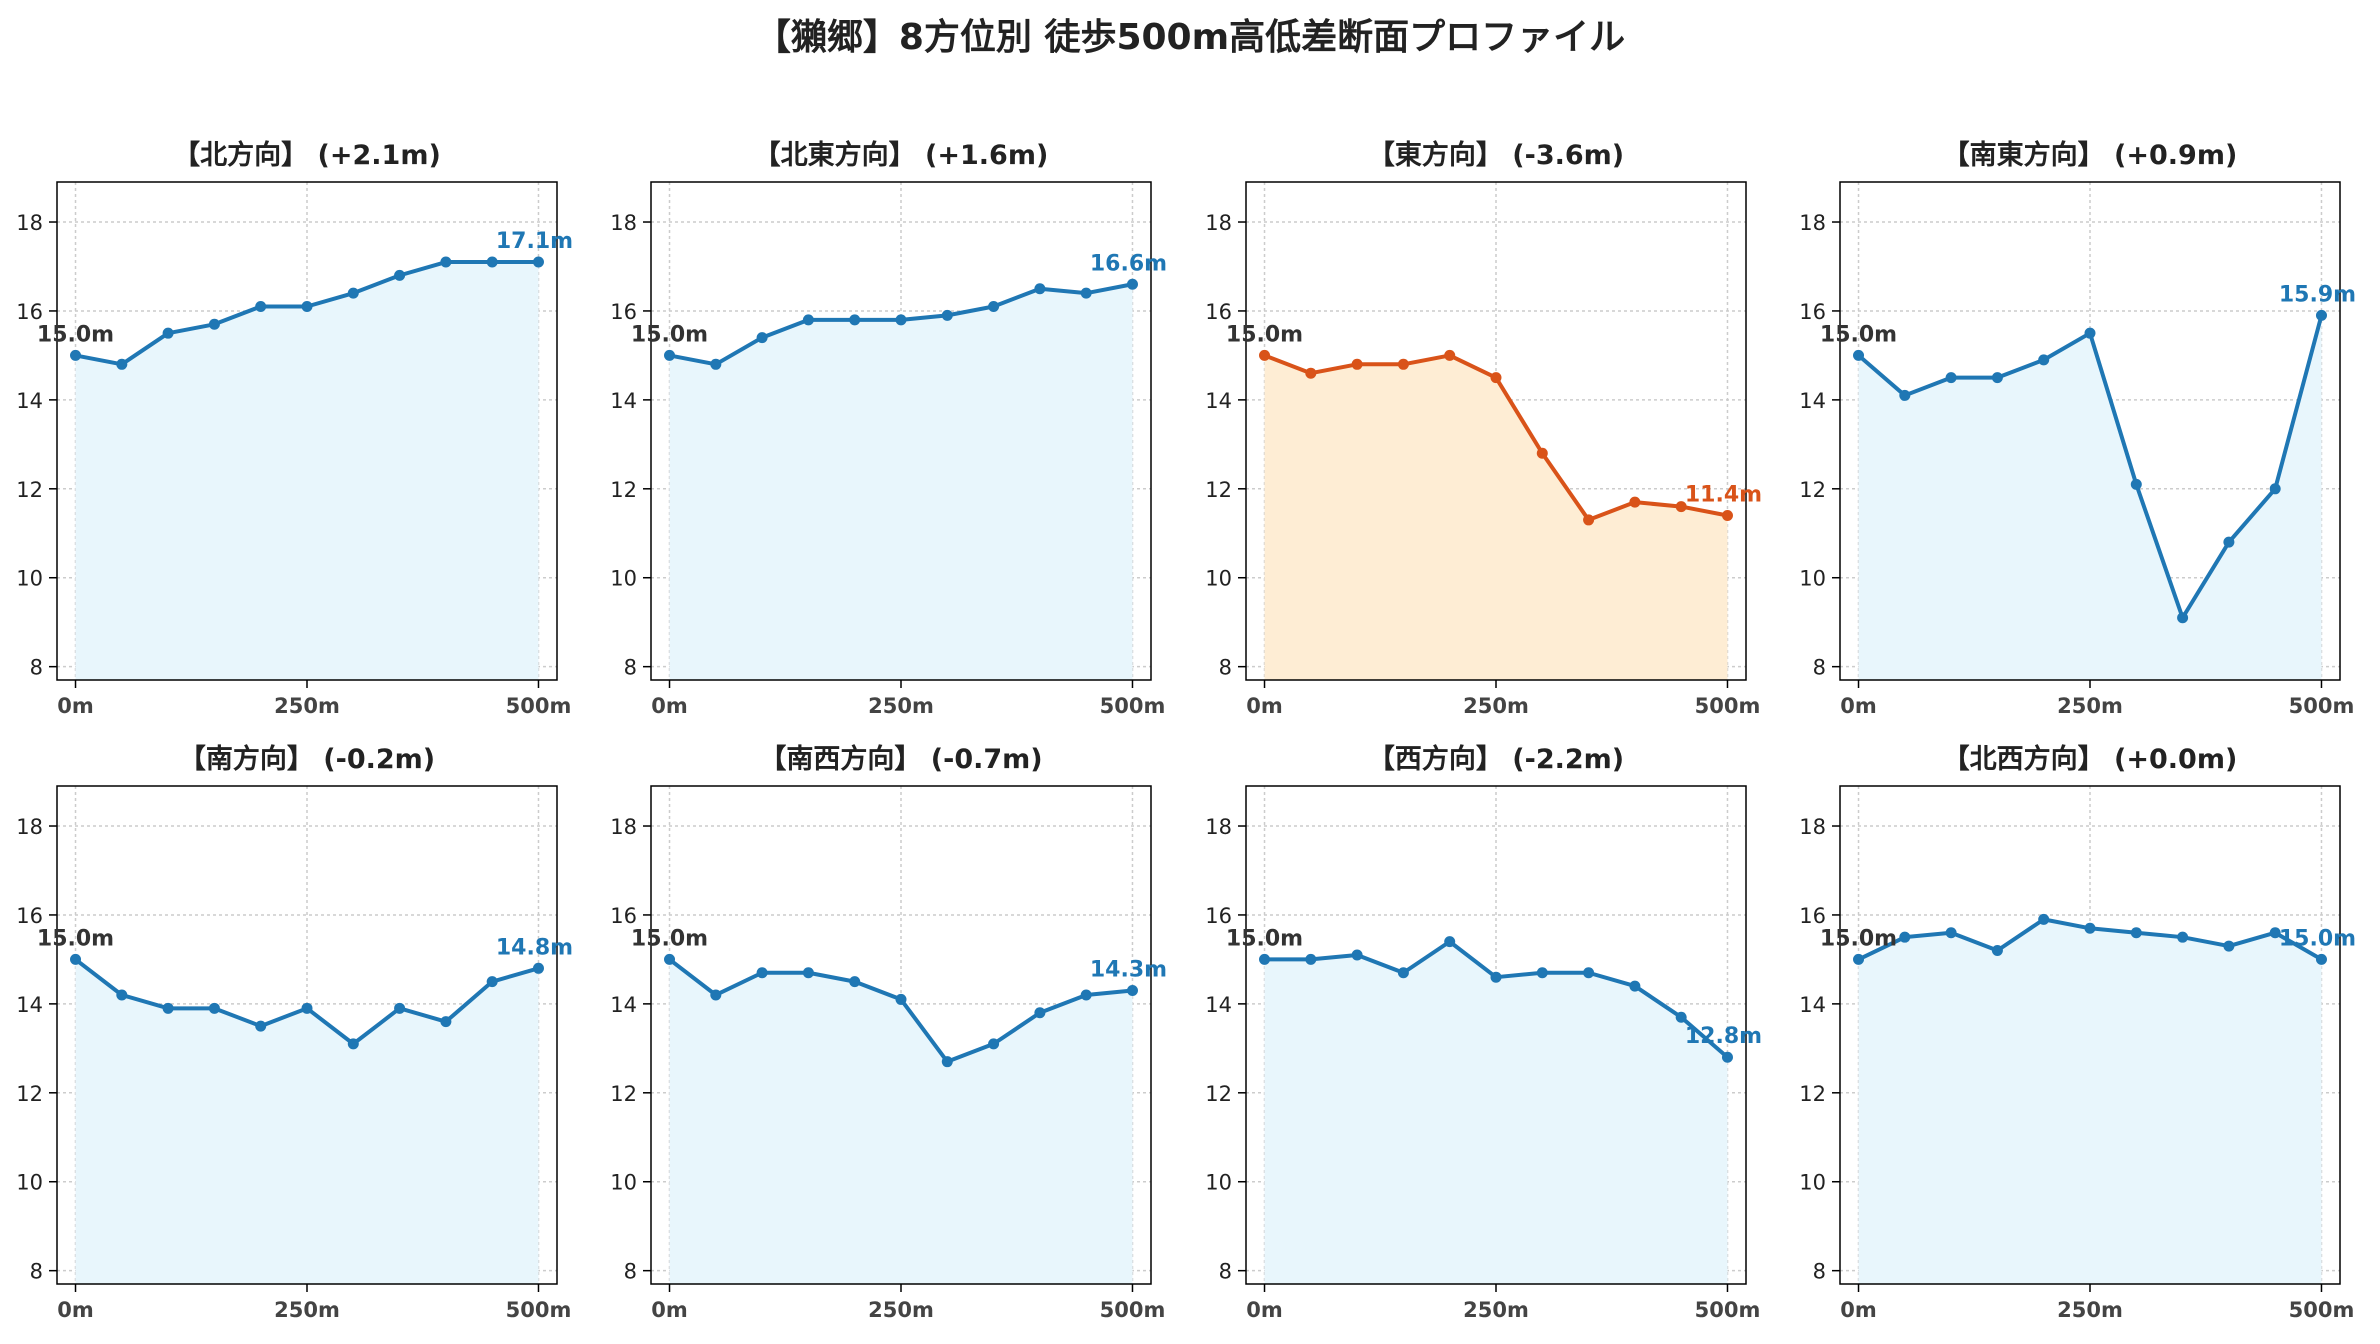 This screenshot has height=1344, width=2380. What do you see at coordinates (901, 155) in the screenshot?
I see `subplot-title: 【北東方向】 (+1.6m)` at bounding box center [901, 155].